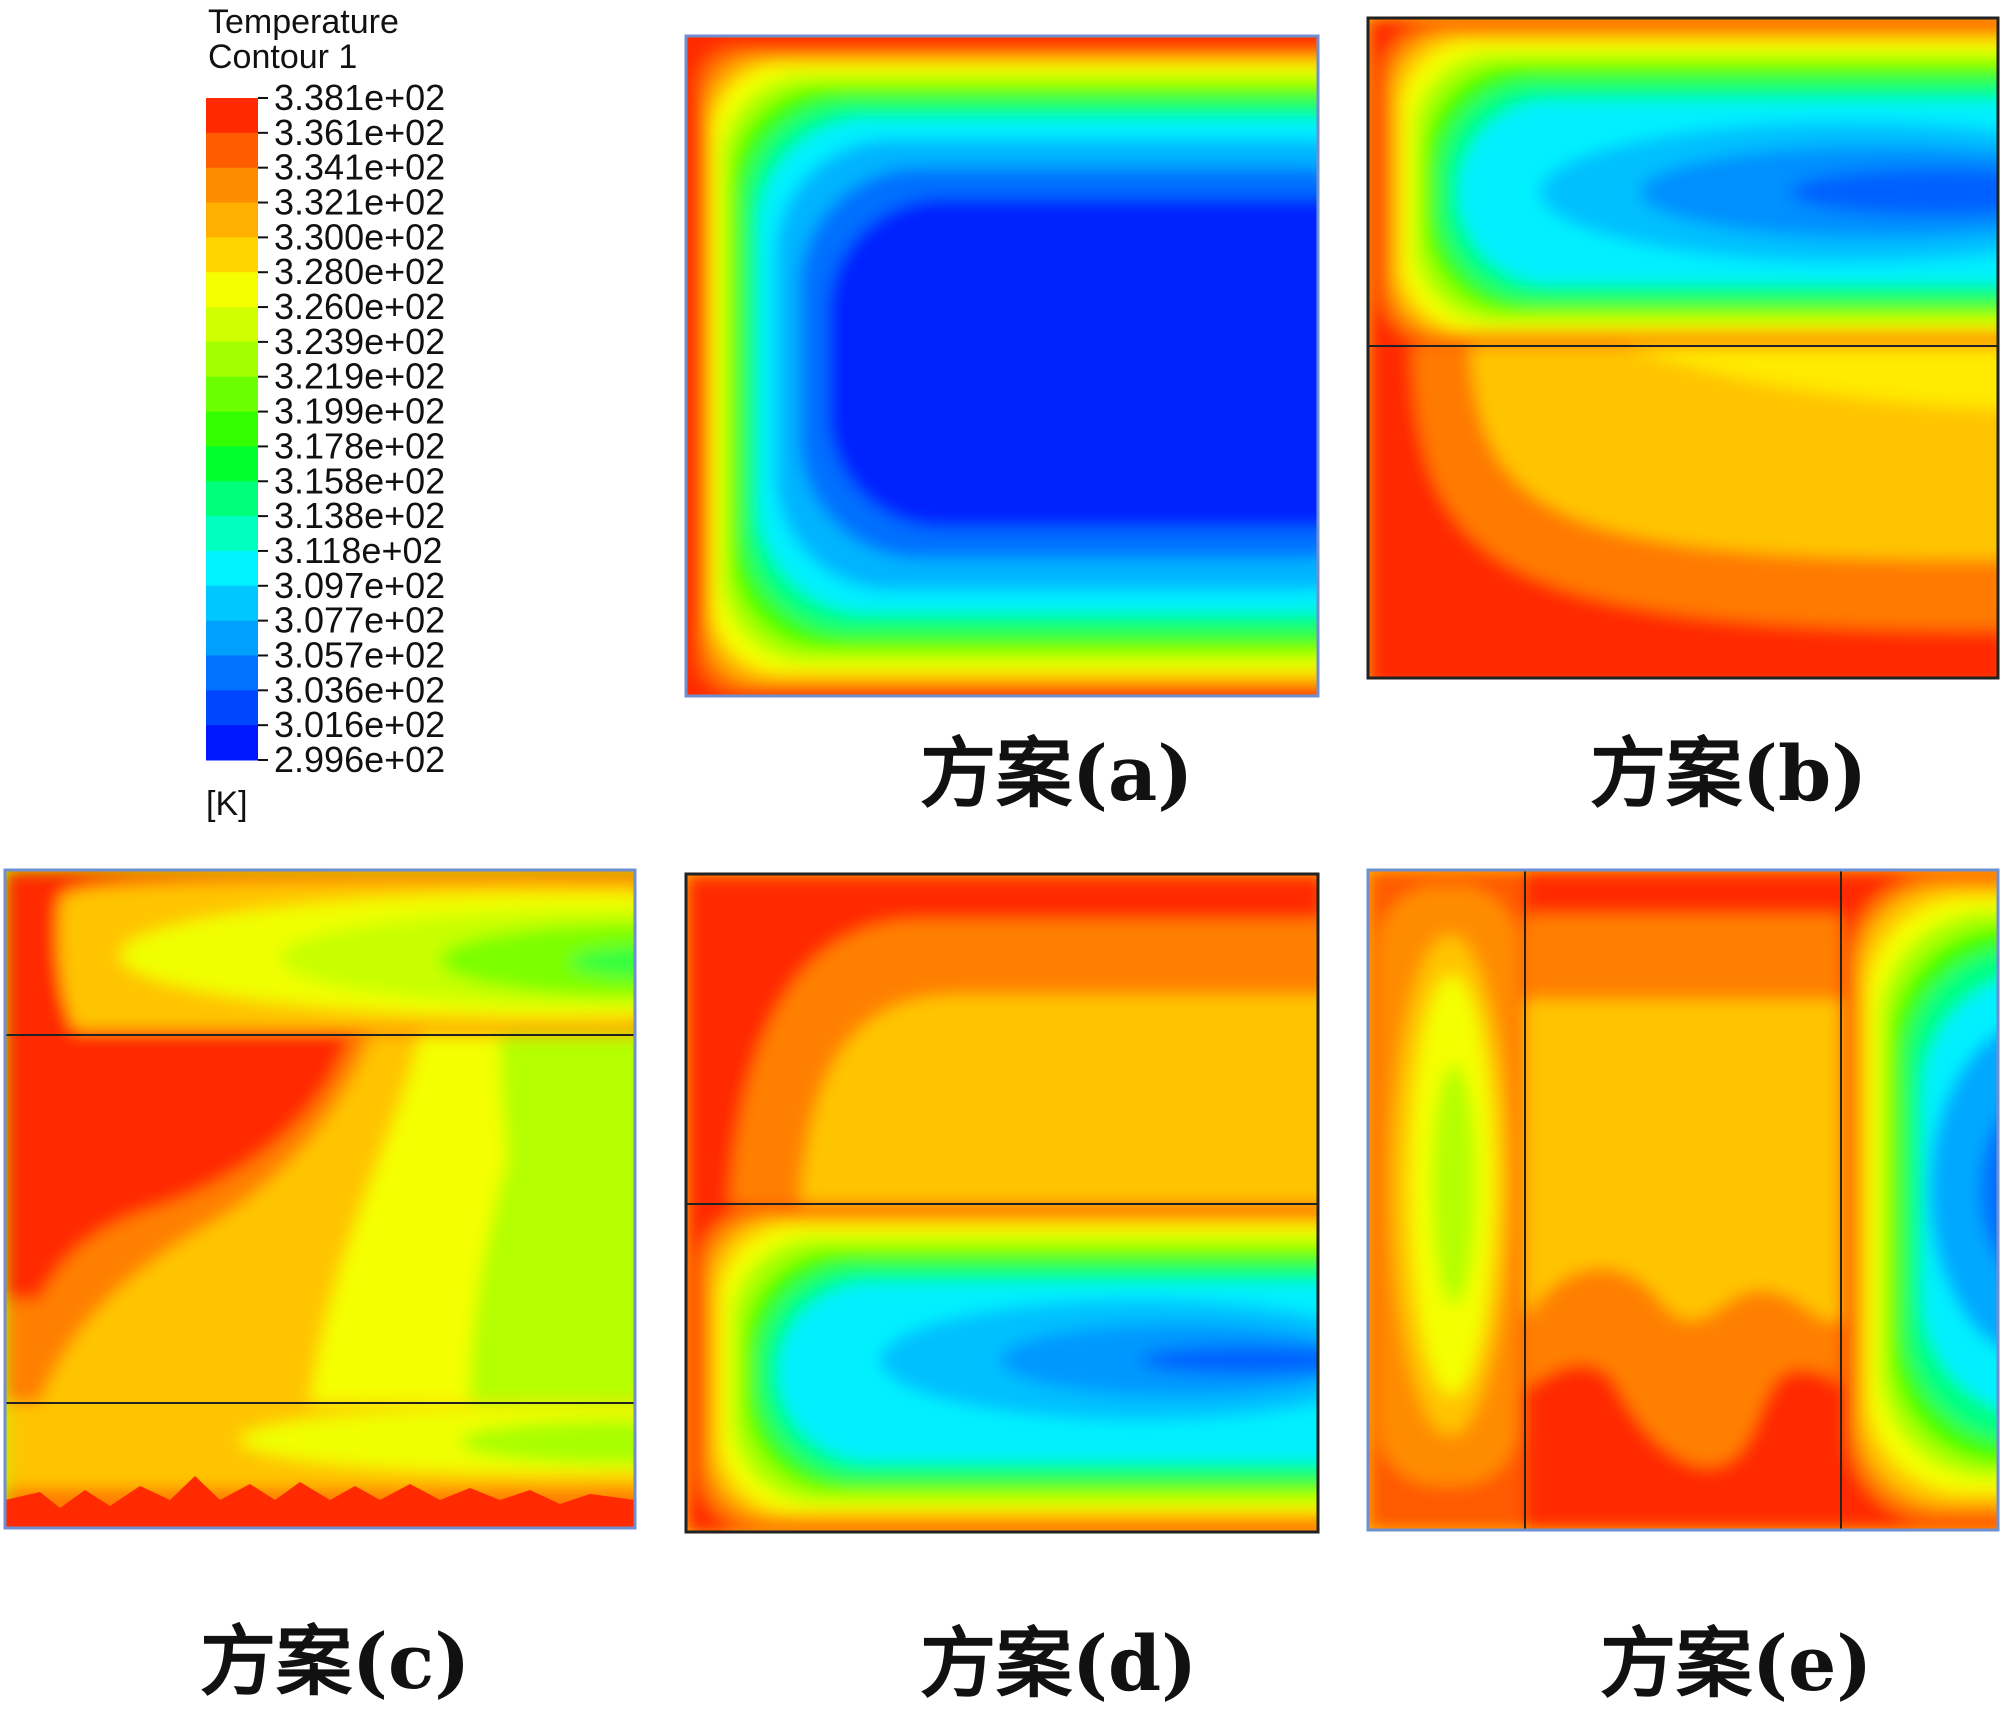  What do you see at coordinates (359, 759) in the screenshot?
I see `legend-tick-label: 2.996e+02` at bounding box center [359, 759].